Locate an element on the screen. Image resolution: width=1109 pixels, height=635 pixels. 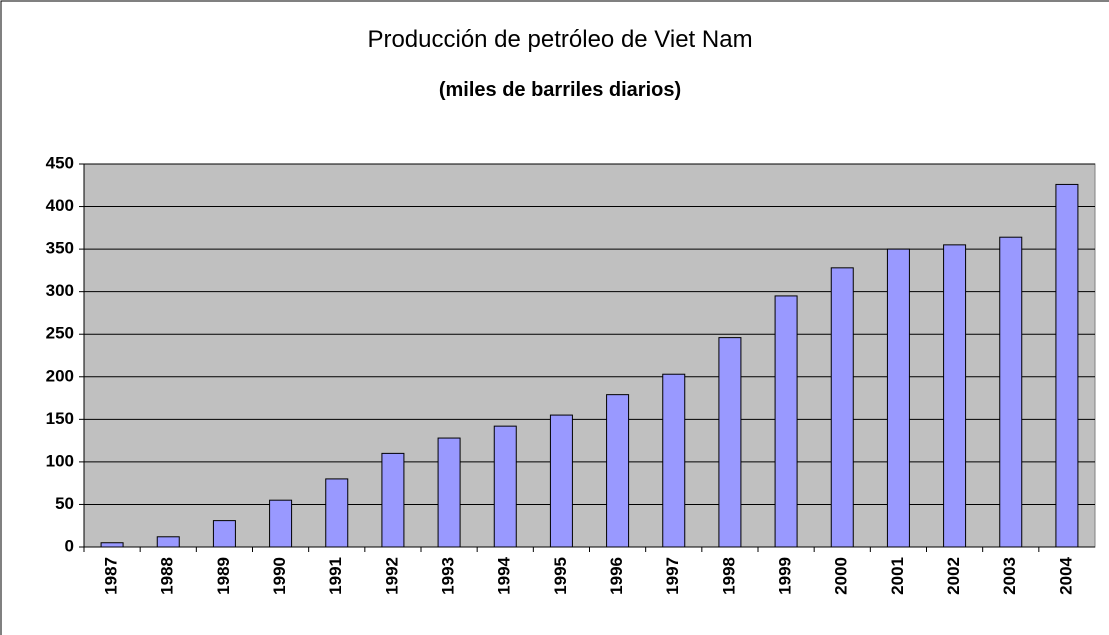
x-tick-label: 1994 is located at coordinates (504, 575).